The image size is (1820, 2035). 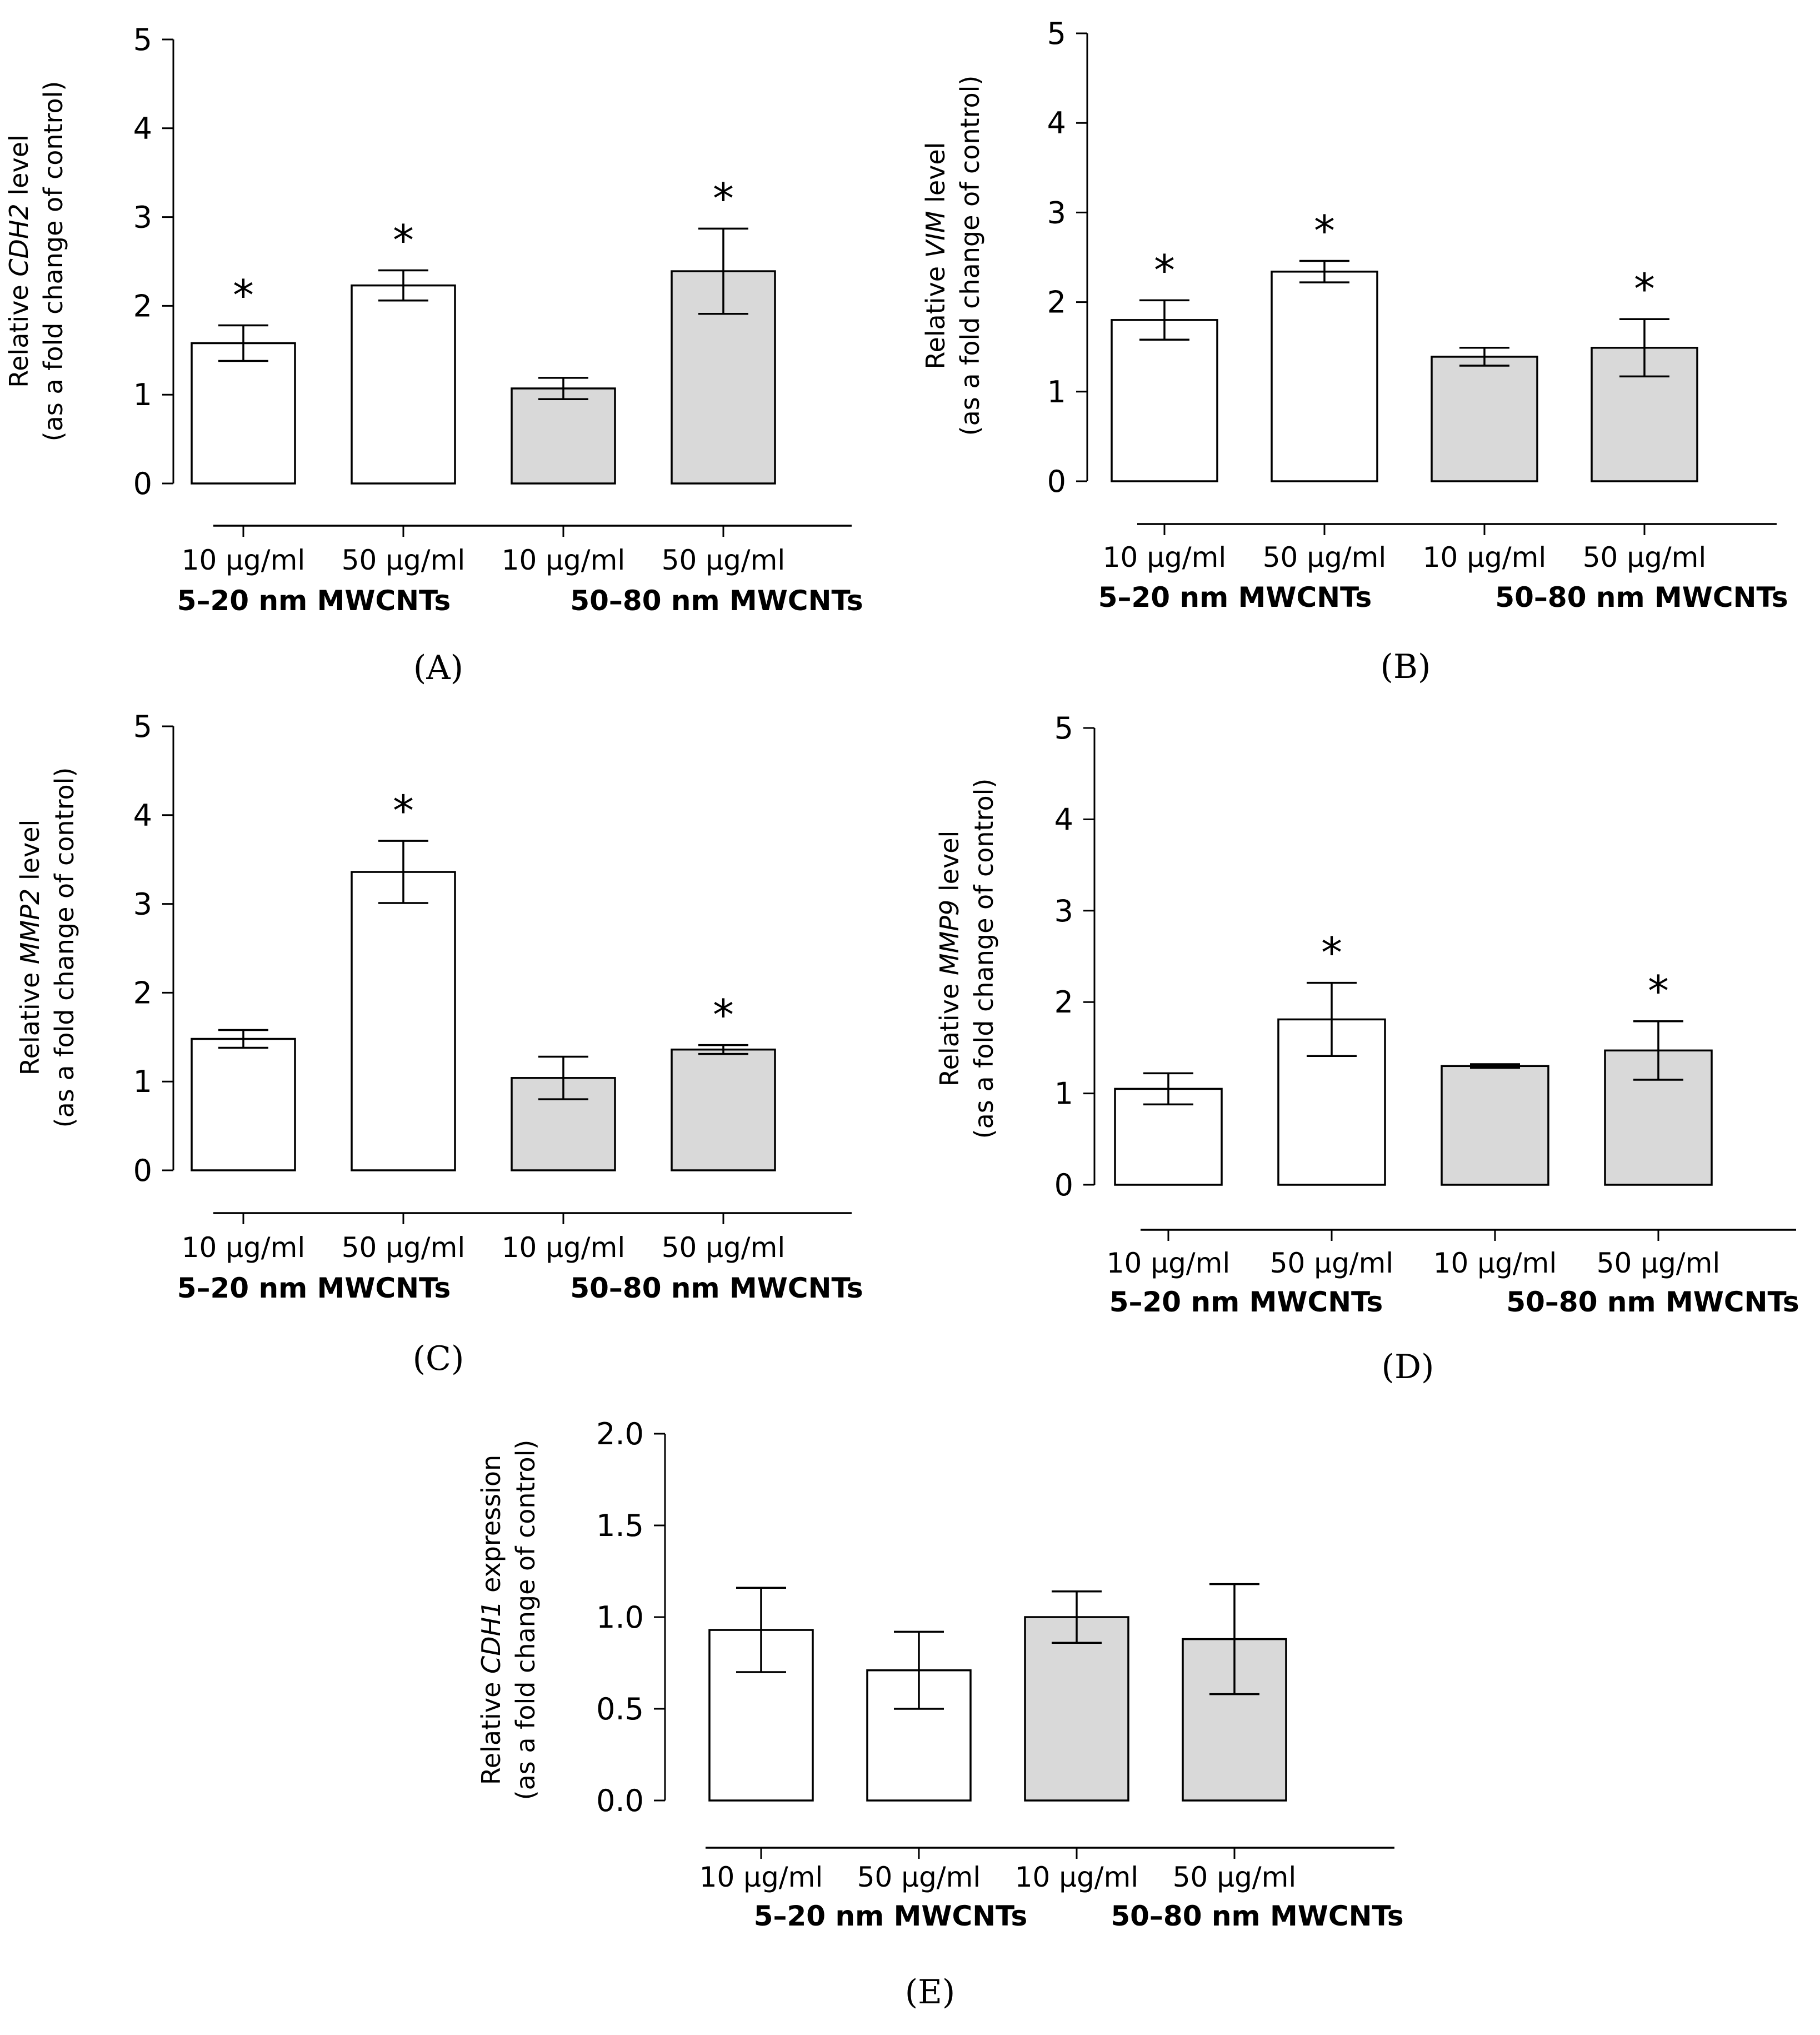 What do you see at coordinates (1408, 1367) in the screenshot?
I see `panel-label: (D)` at bounding box center [1408, 1367].